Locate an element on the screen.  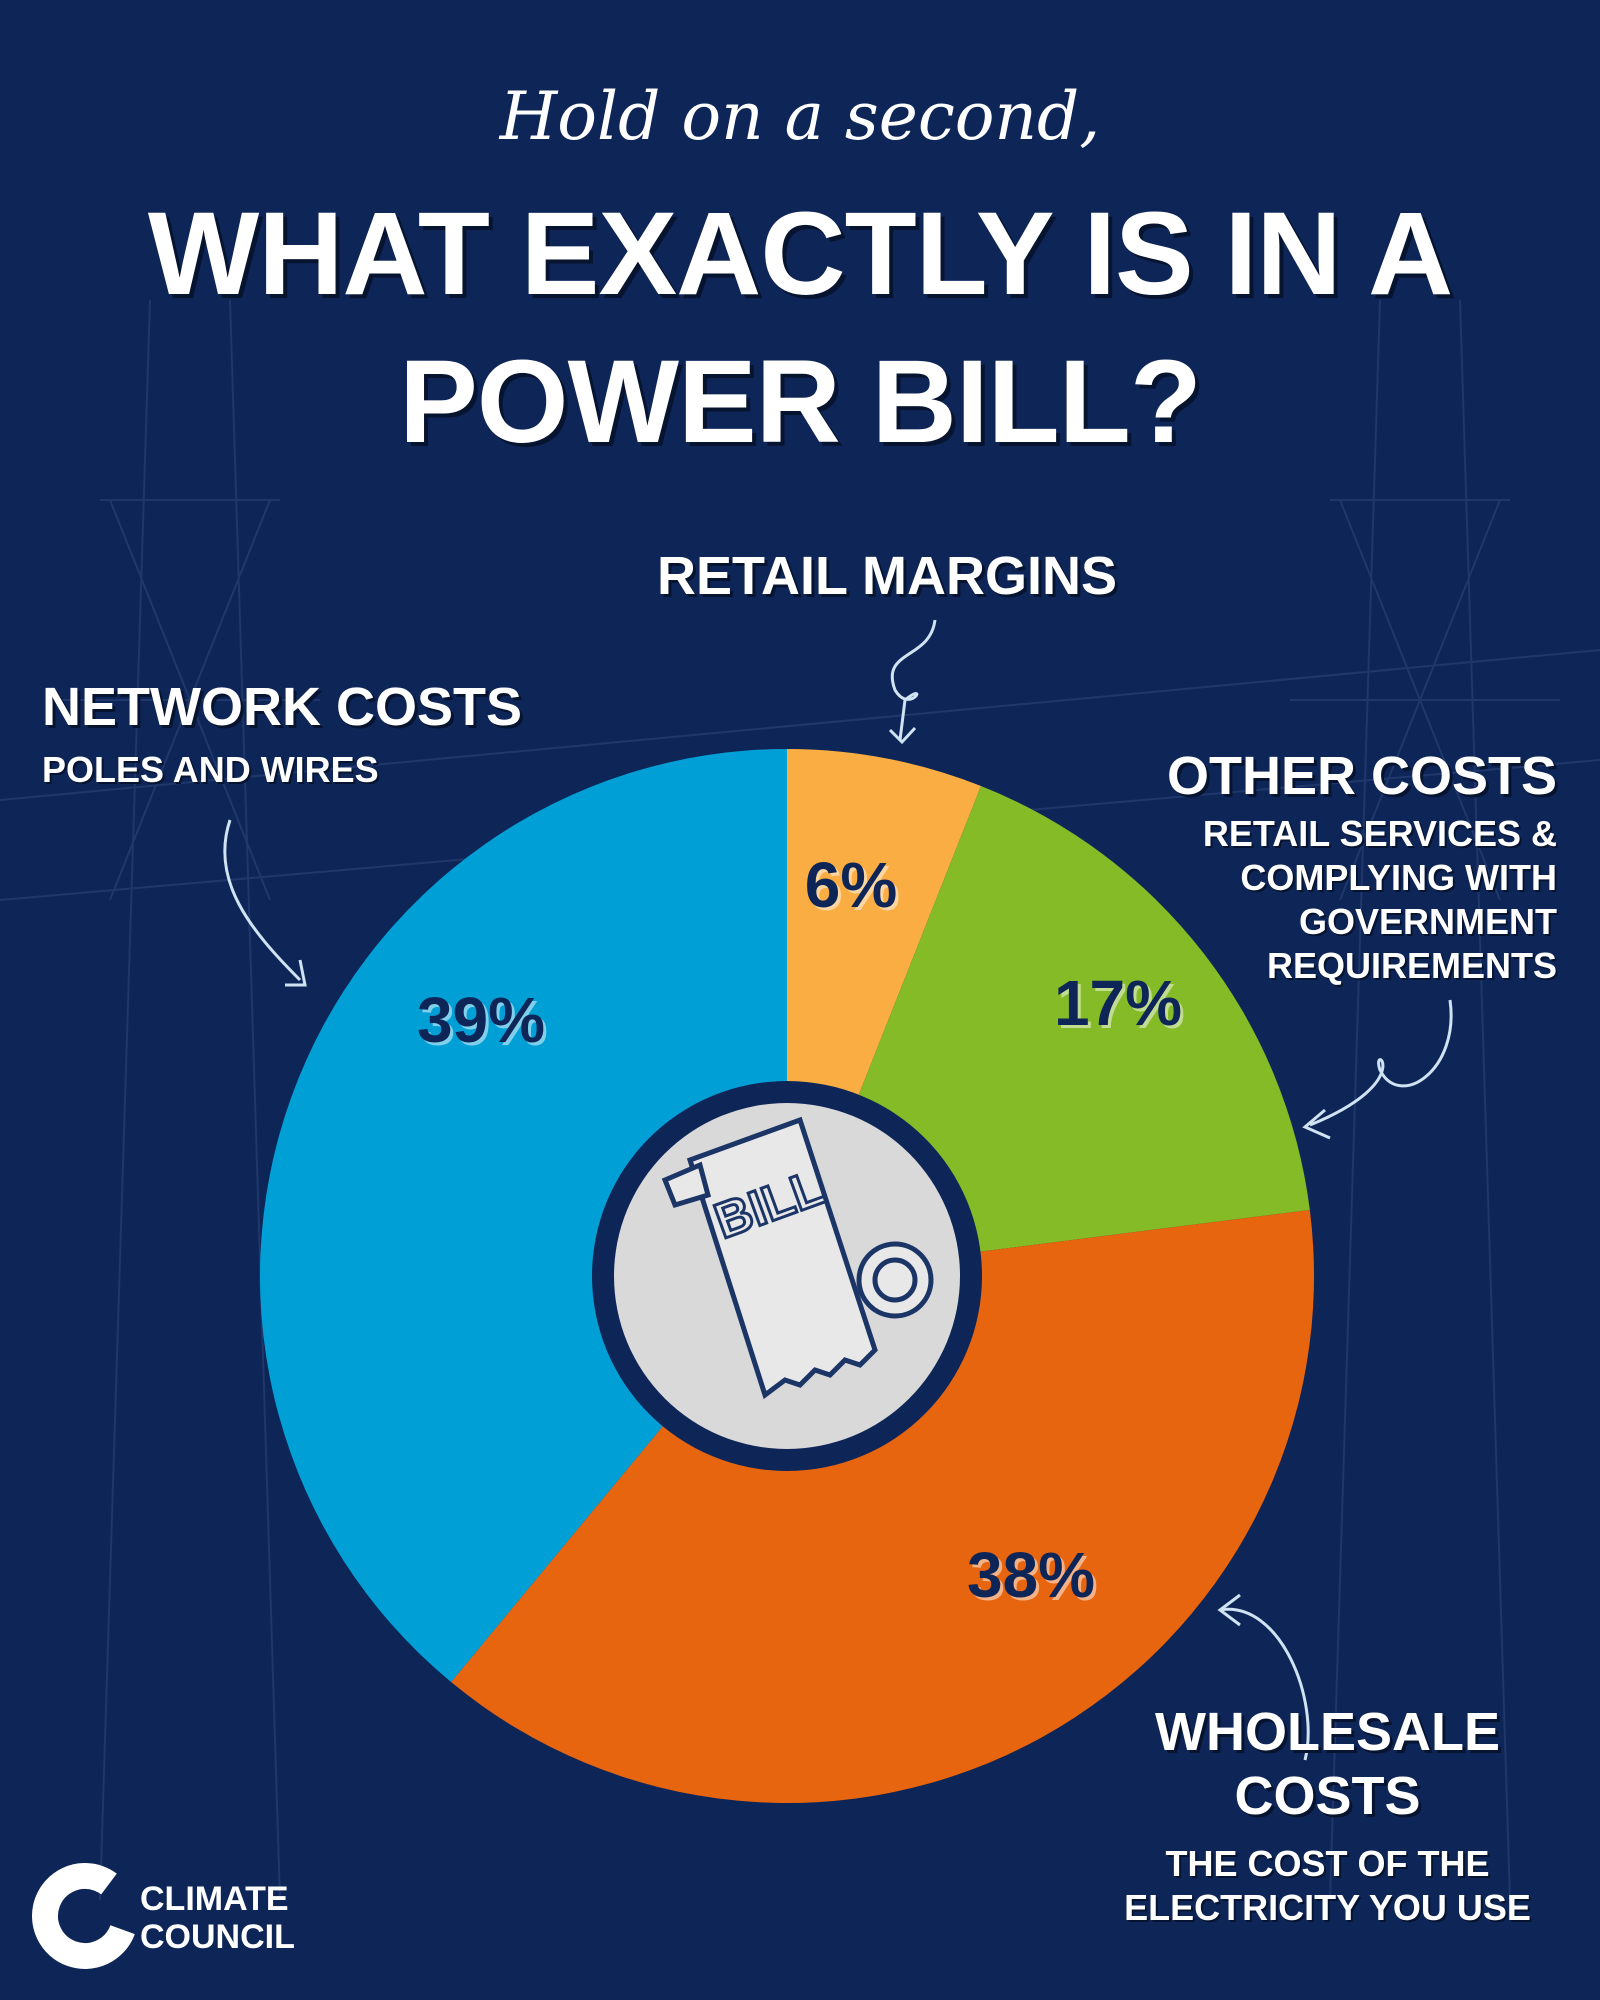
subtitle: Hold on a second, is located at coordinates (800, 116).